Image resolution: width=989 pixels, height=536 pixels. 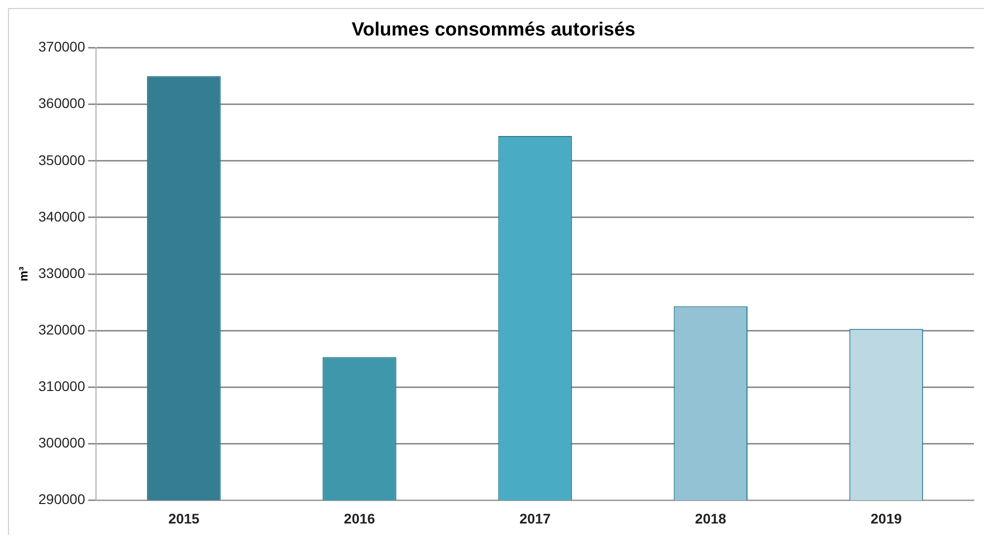 What do you see at coordinates (62, 216) in the screenshot?
I see `y-tick-label: 340000` at bounding box center [62, 216].